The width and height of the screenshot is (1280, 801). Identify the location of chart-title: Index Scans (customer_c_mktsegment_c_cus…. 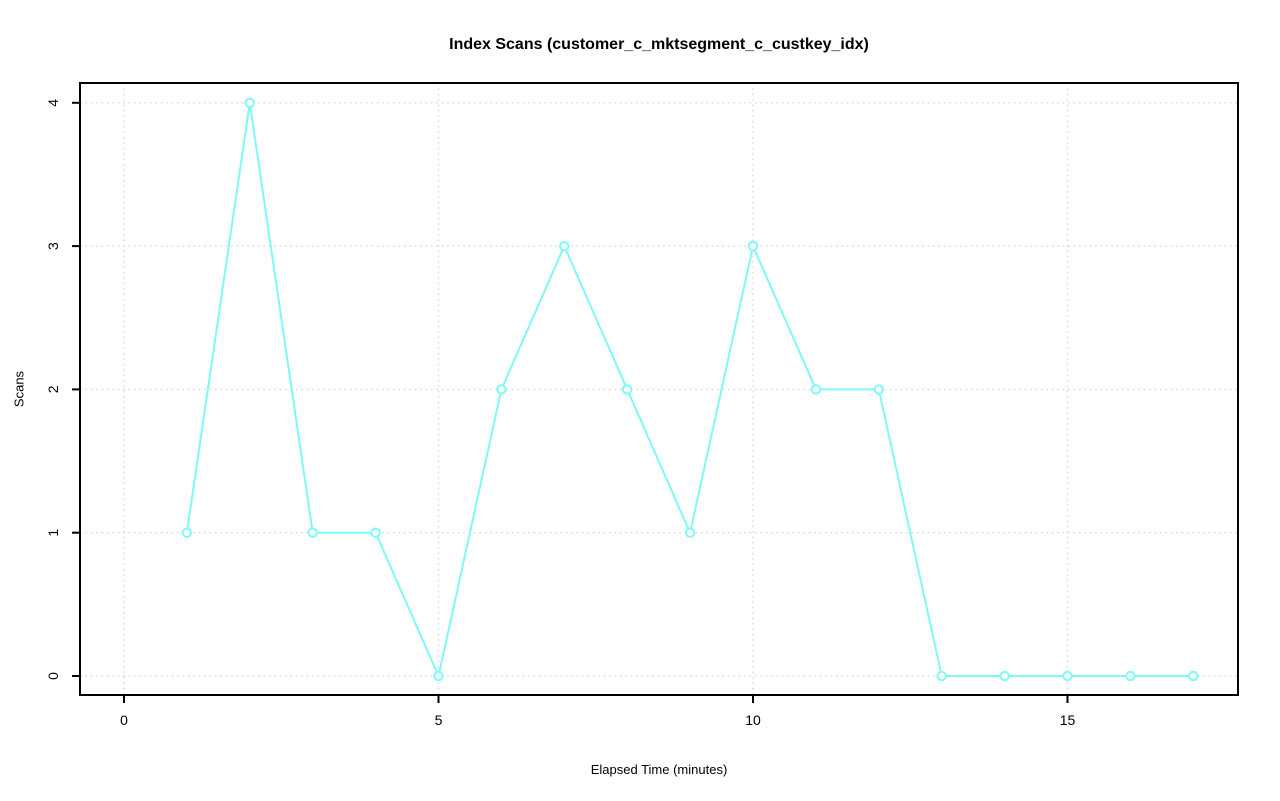
(659, 44).